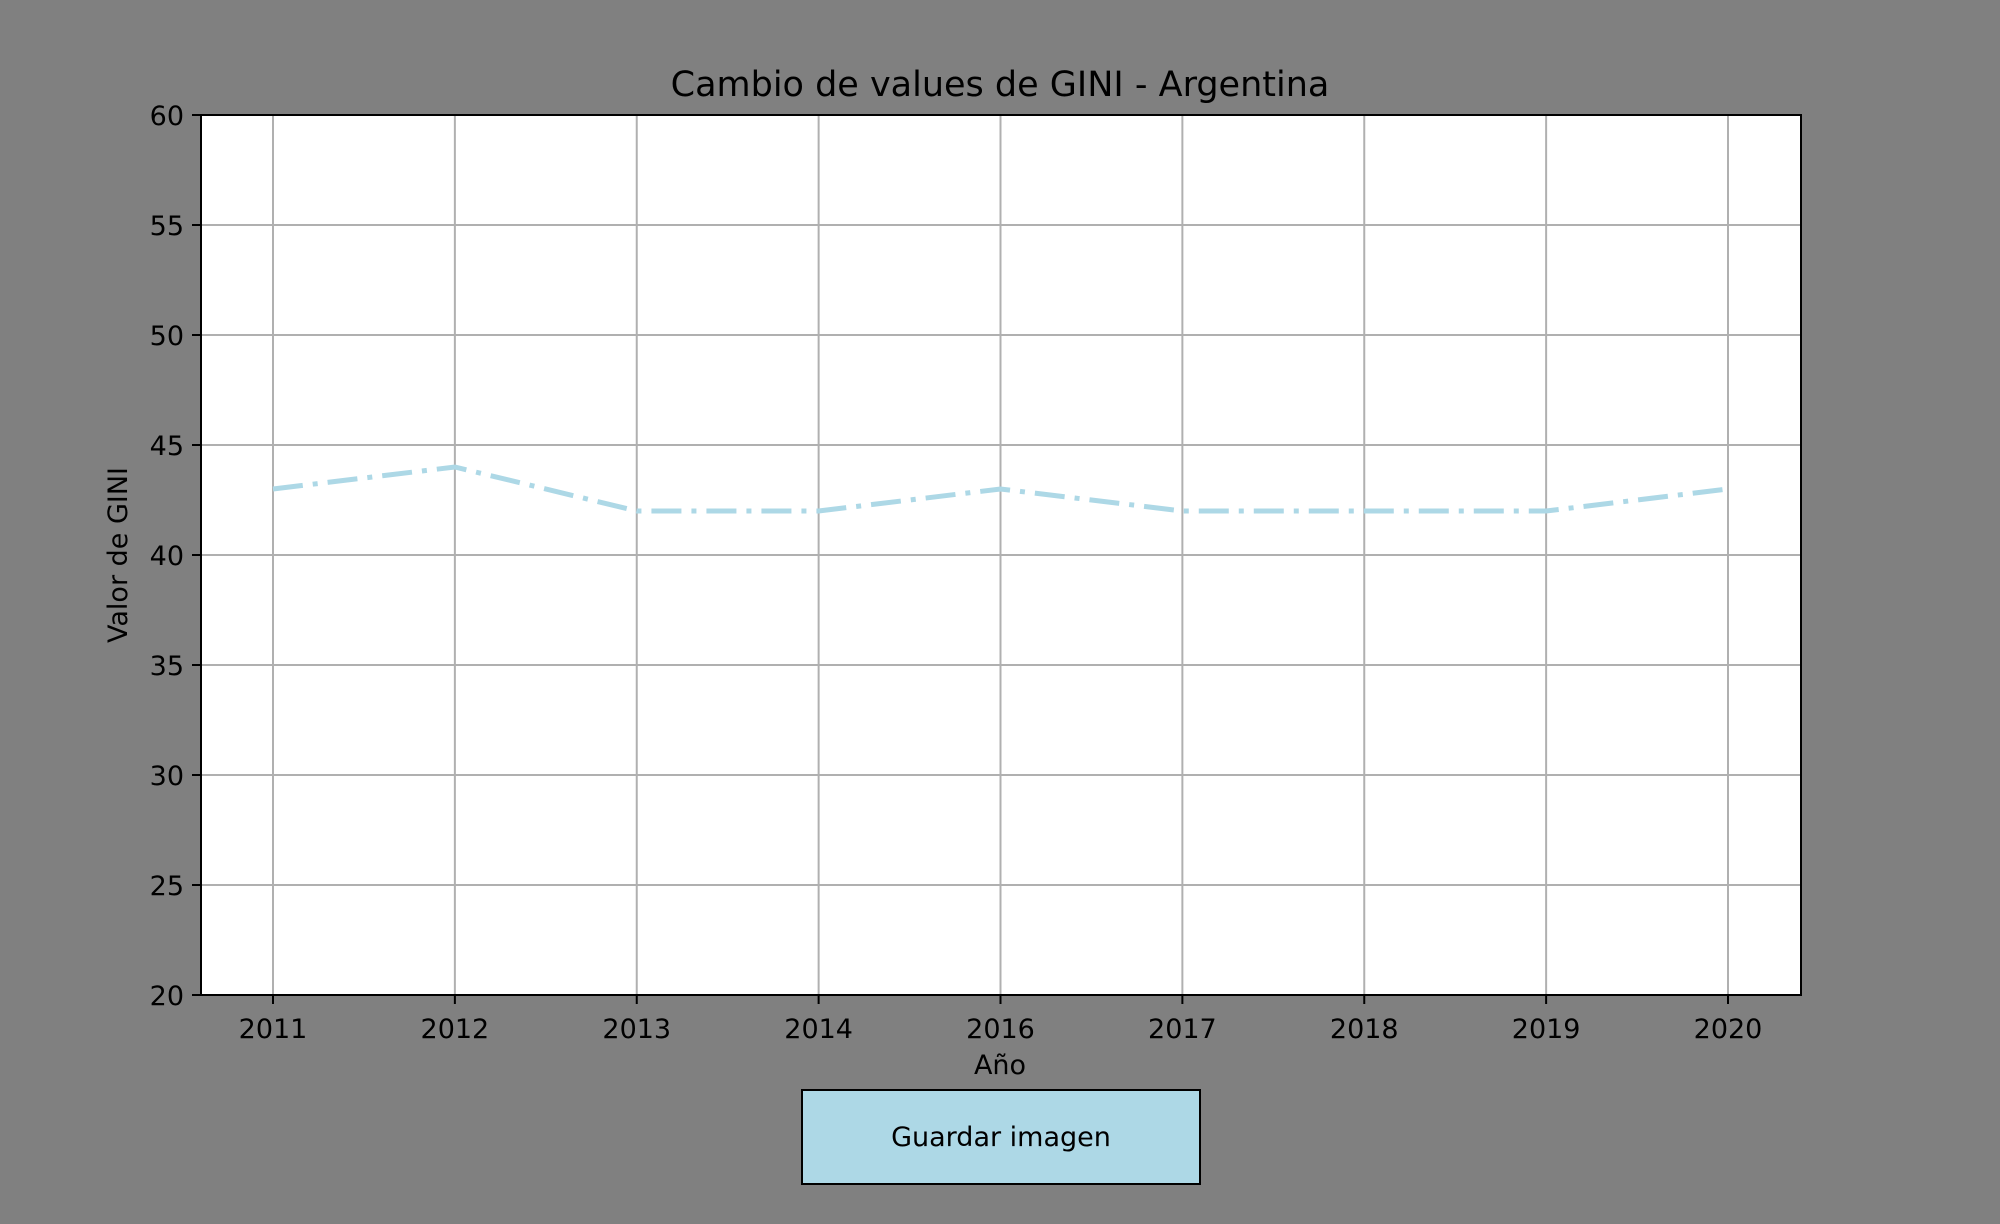 The width and height of the screenshot is (2000, 1224). I want to click on y-tick-label: 35, so click(167, 666).